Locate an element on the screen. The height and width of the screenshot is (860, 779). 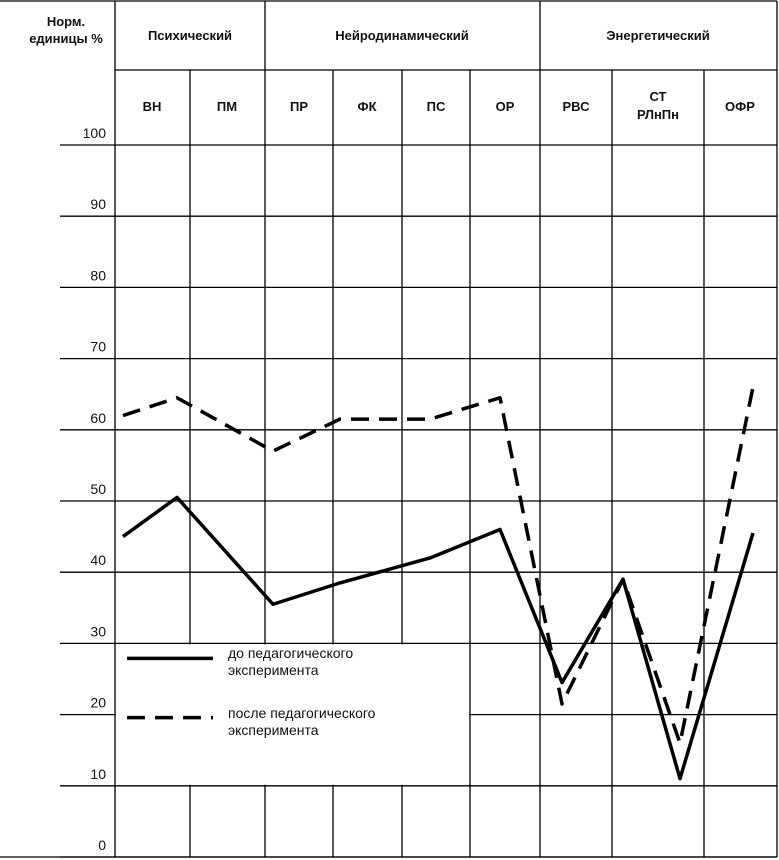
y-tick-label: 90 is located at coordinates (98, 204).